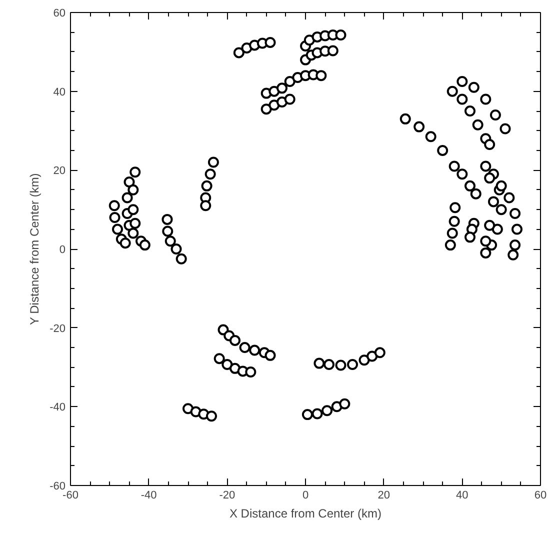 This screenshot has height=543, width=552. What do you see at coordinates (540, 496) in the screenshot?
I see `x-tick-label: 60` at bounding box center [540, 496].